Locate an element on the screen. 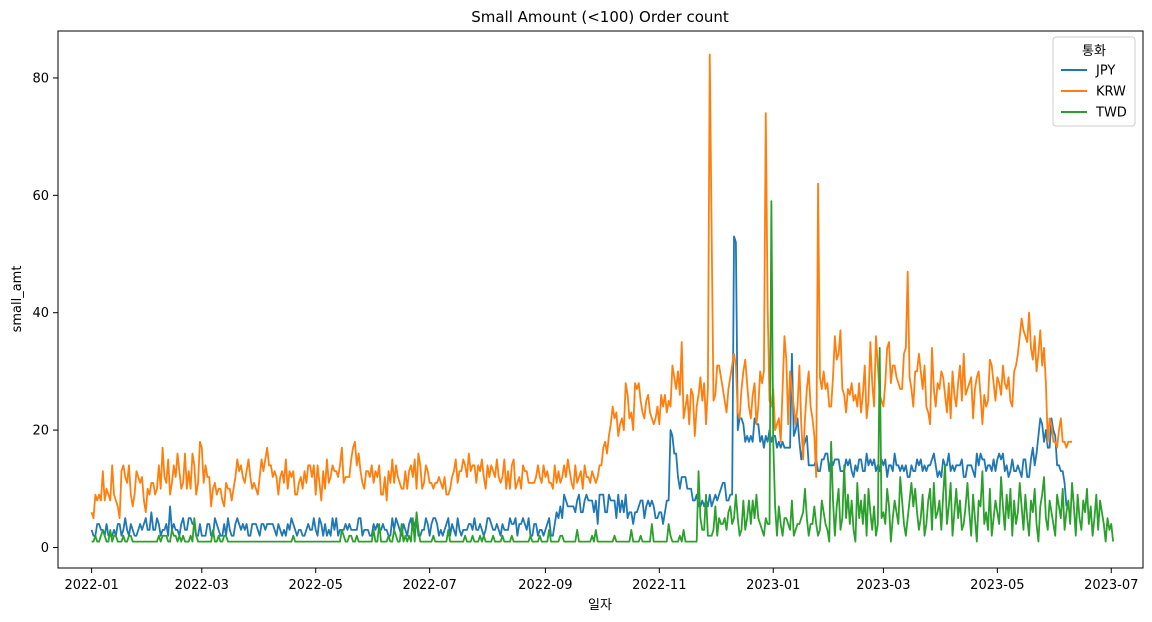 The height and width of the screenshot is (622, 1152). legend-title: 통화 is located at coordinates (1094, 51).